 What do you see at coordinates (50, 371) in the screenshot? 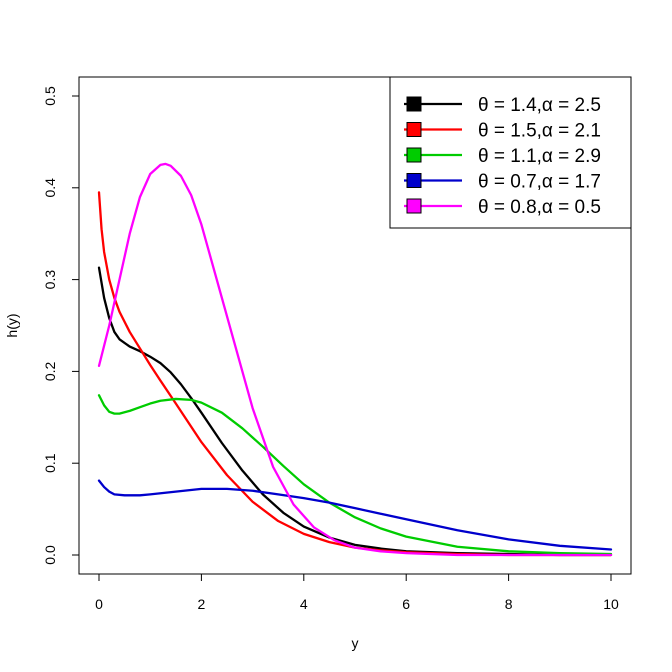
I see `y-tick-label: 0.2` at bounding box center [50, 371].